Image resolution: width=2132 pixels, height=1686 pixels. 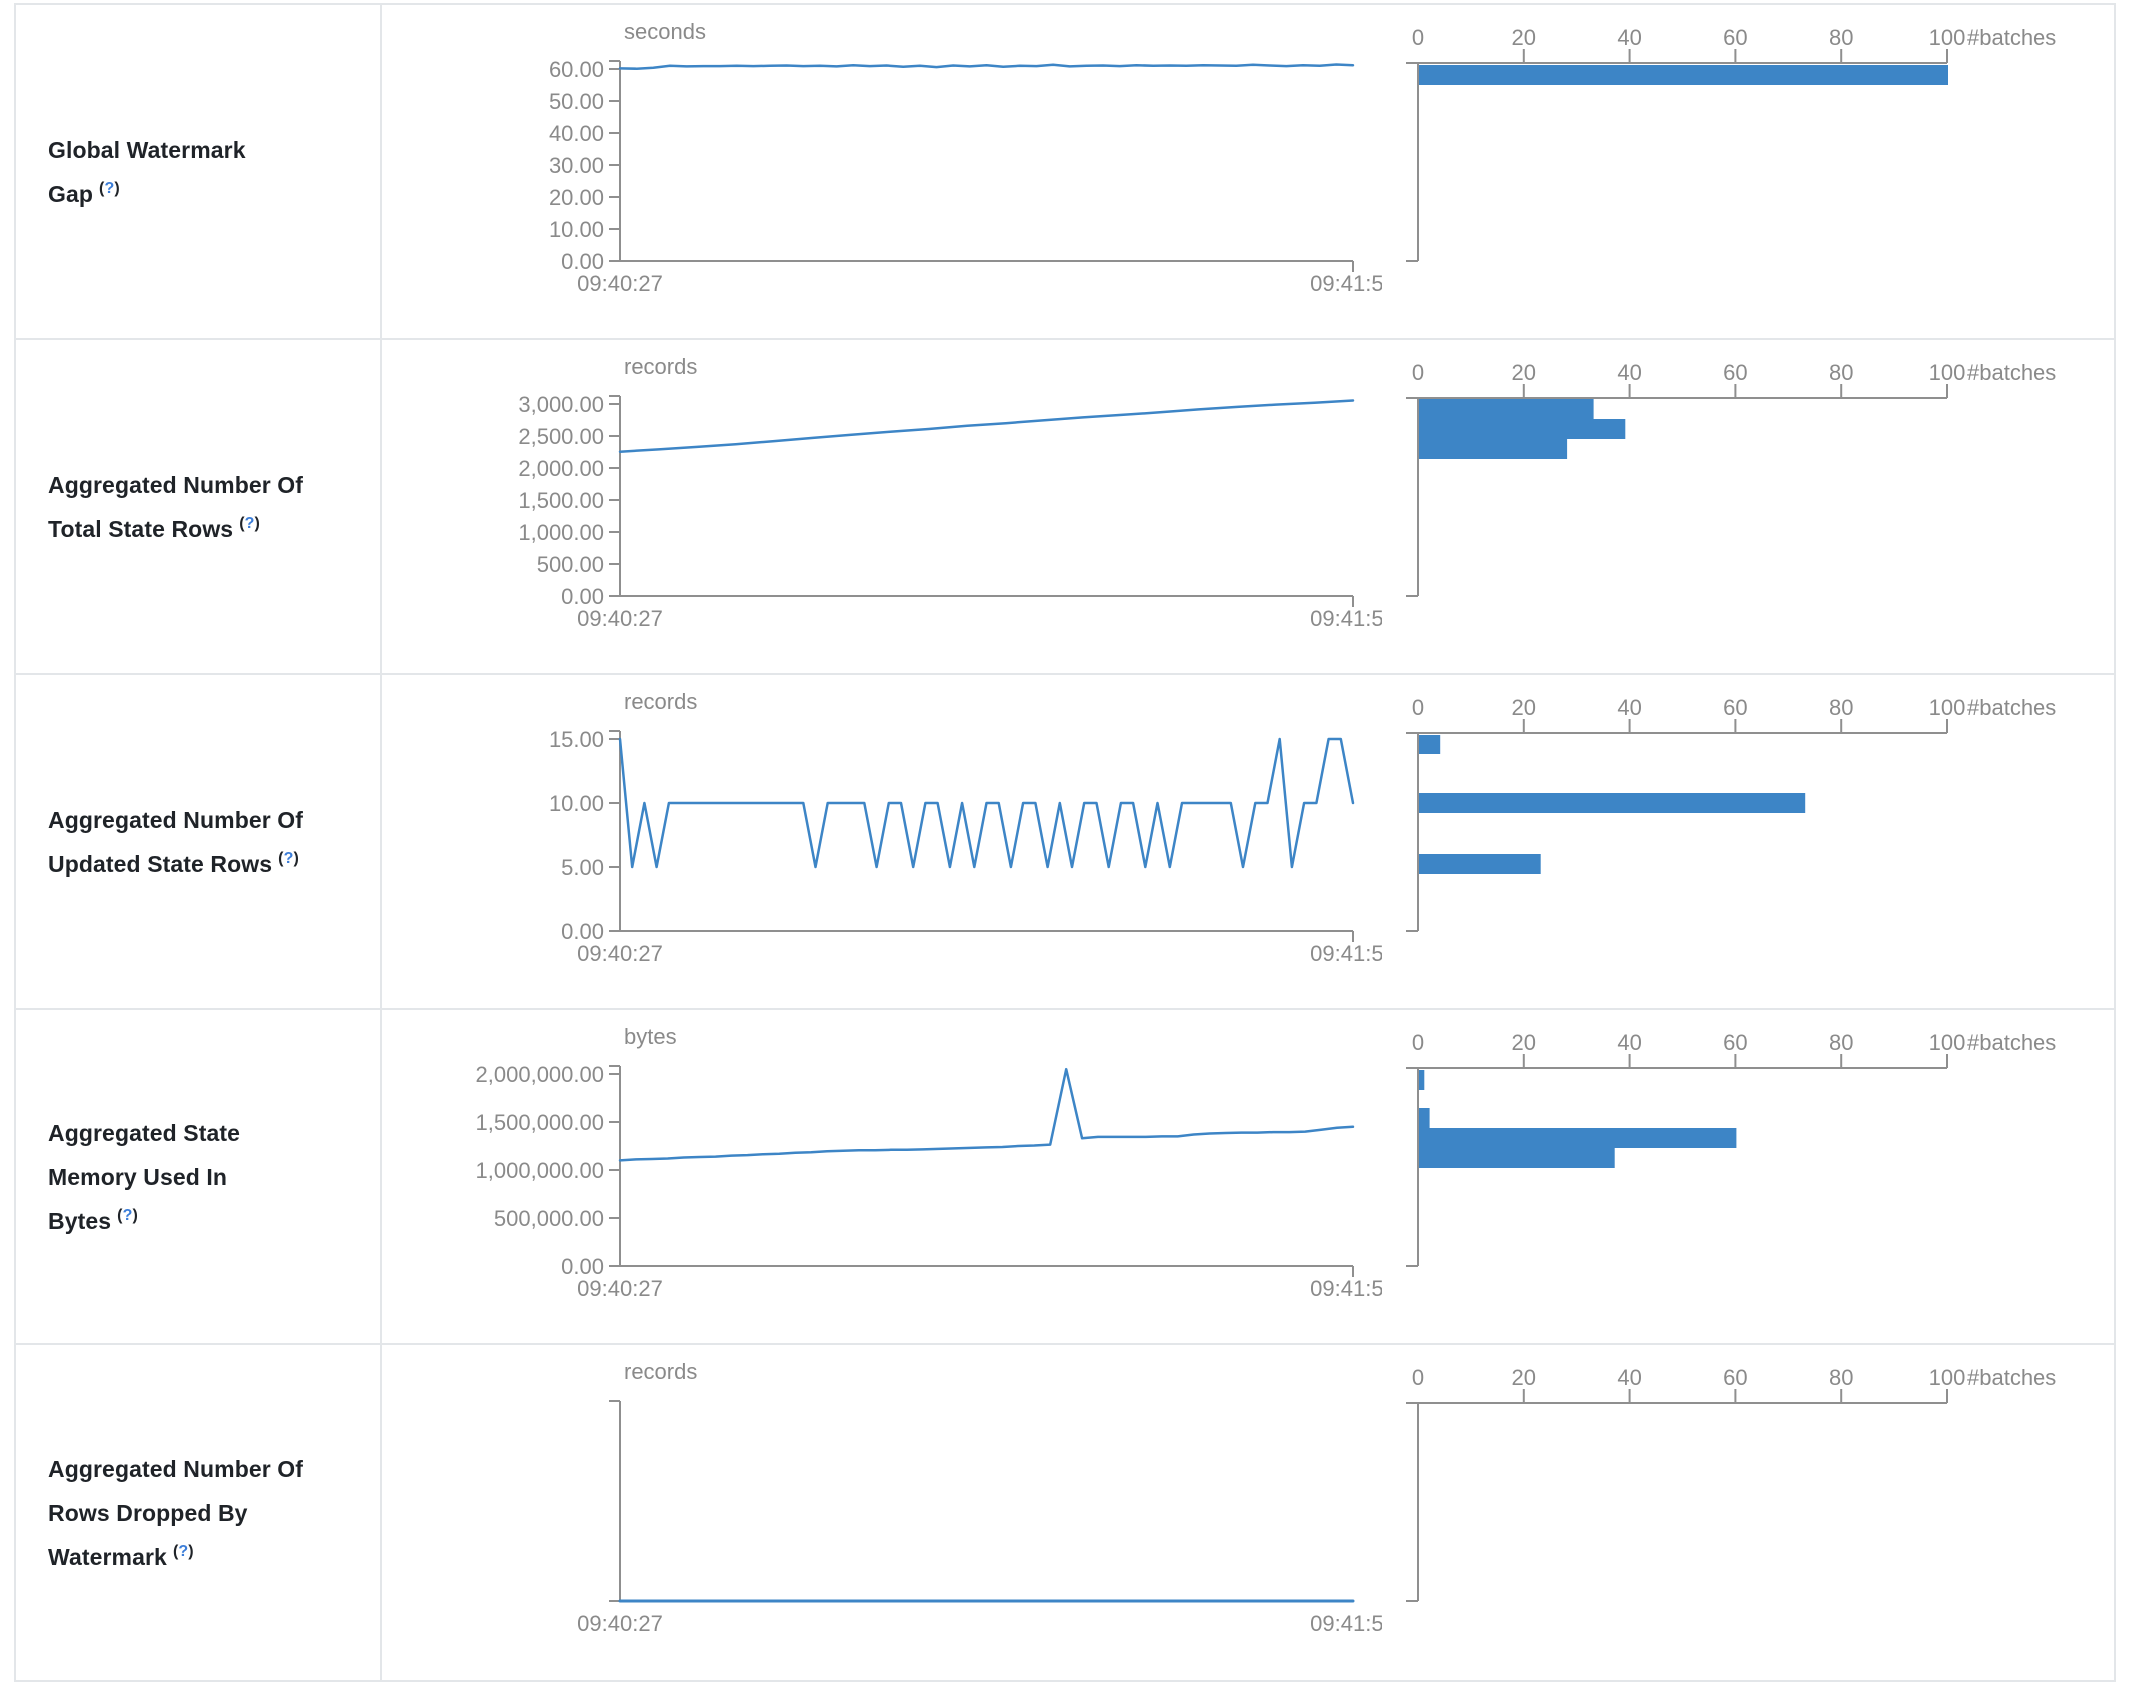 I want to click on metric-label-cell: Aggregated State Memory Used In Bytes (?), so click(x=199, y=1176).